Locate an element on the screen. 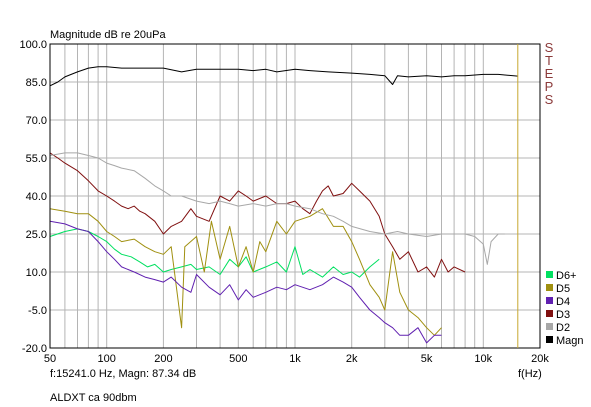 The width and height of the screenshot is (591, 407). x-tick-label: 50 is located at coordinates (50, 359).